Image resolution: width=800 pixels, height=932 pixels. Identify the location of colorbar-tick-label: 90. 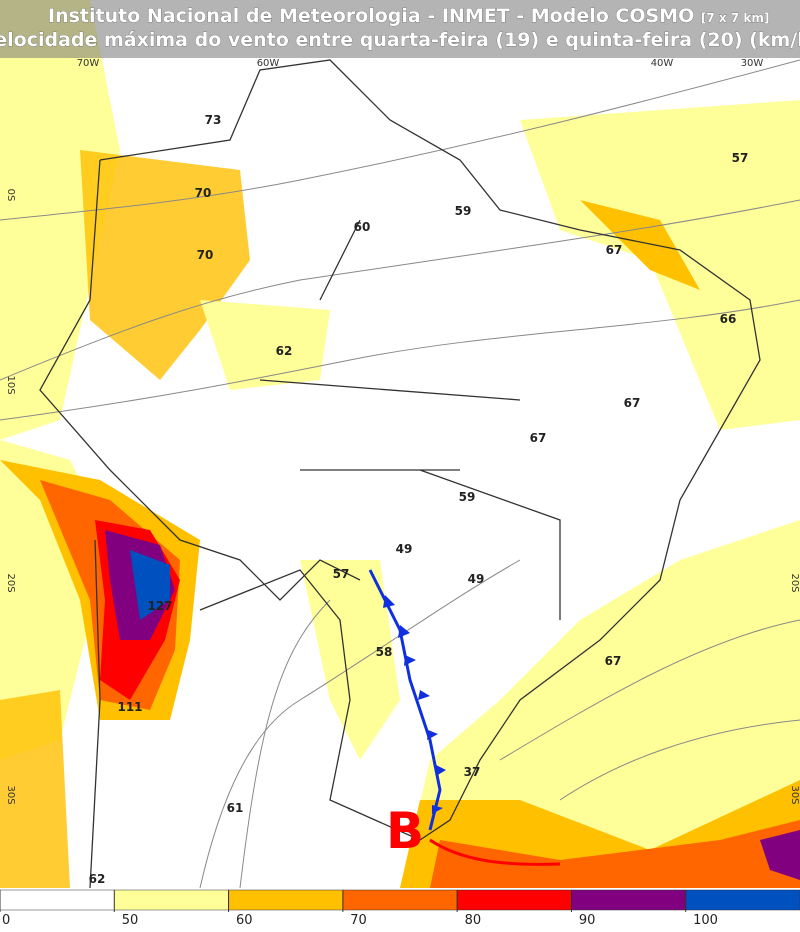
(587, 920).